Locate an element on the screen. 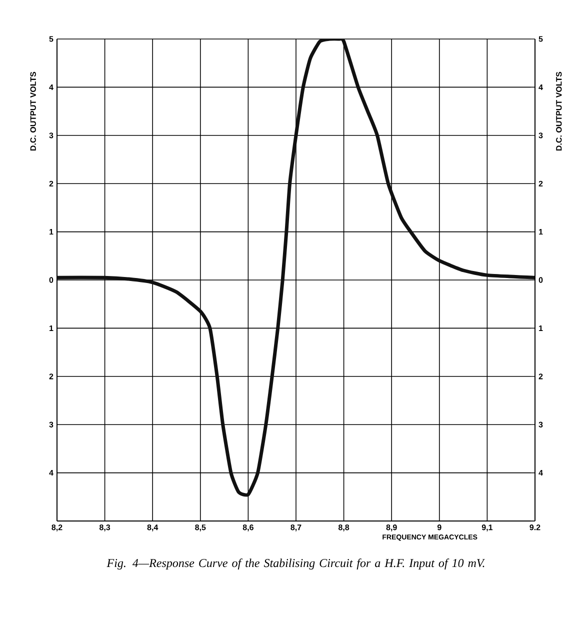 This screenshot has height=622, width=571. x-tick-label: 8,8 is located at coordinates (344, 528).